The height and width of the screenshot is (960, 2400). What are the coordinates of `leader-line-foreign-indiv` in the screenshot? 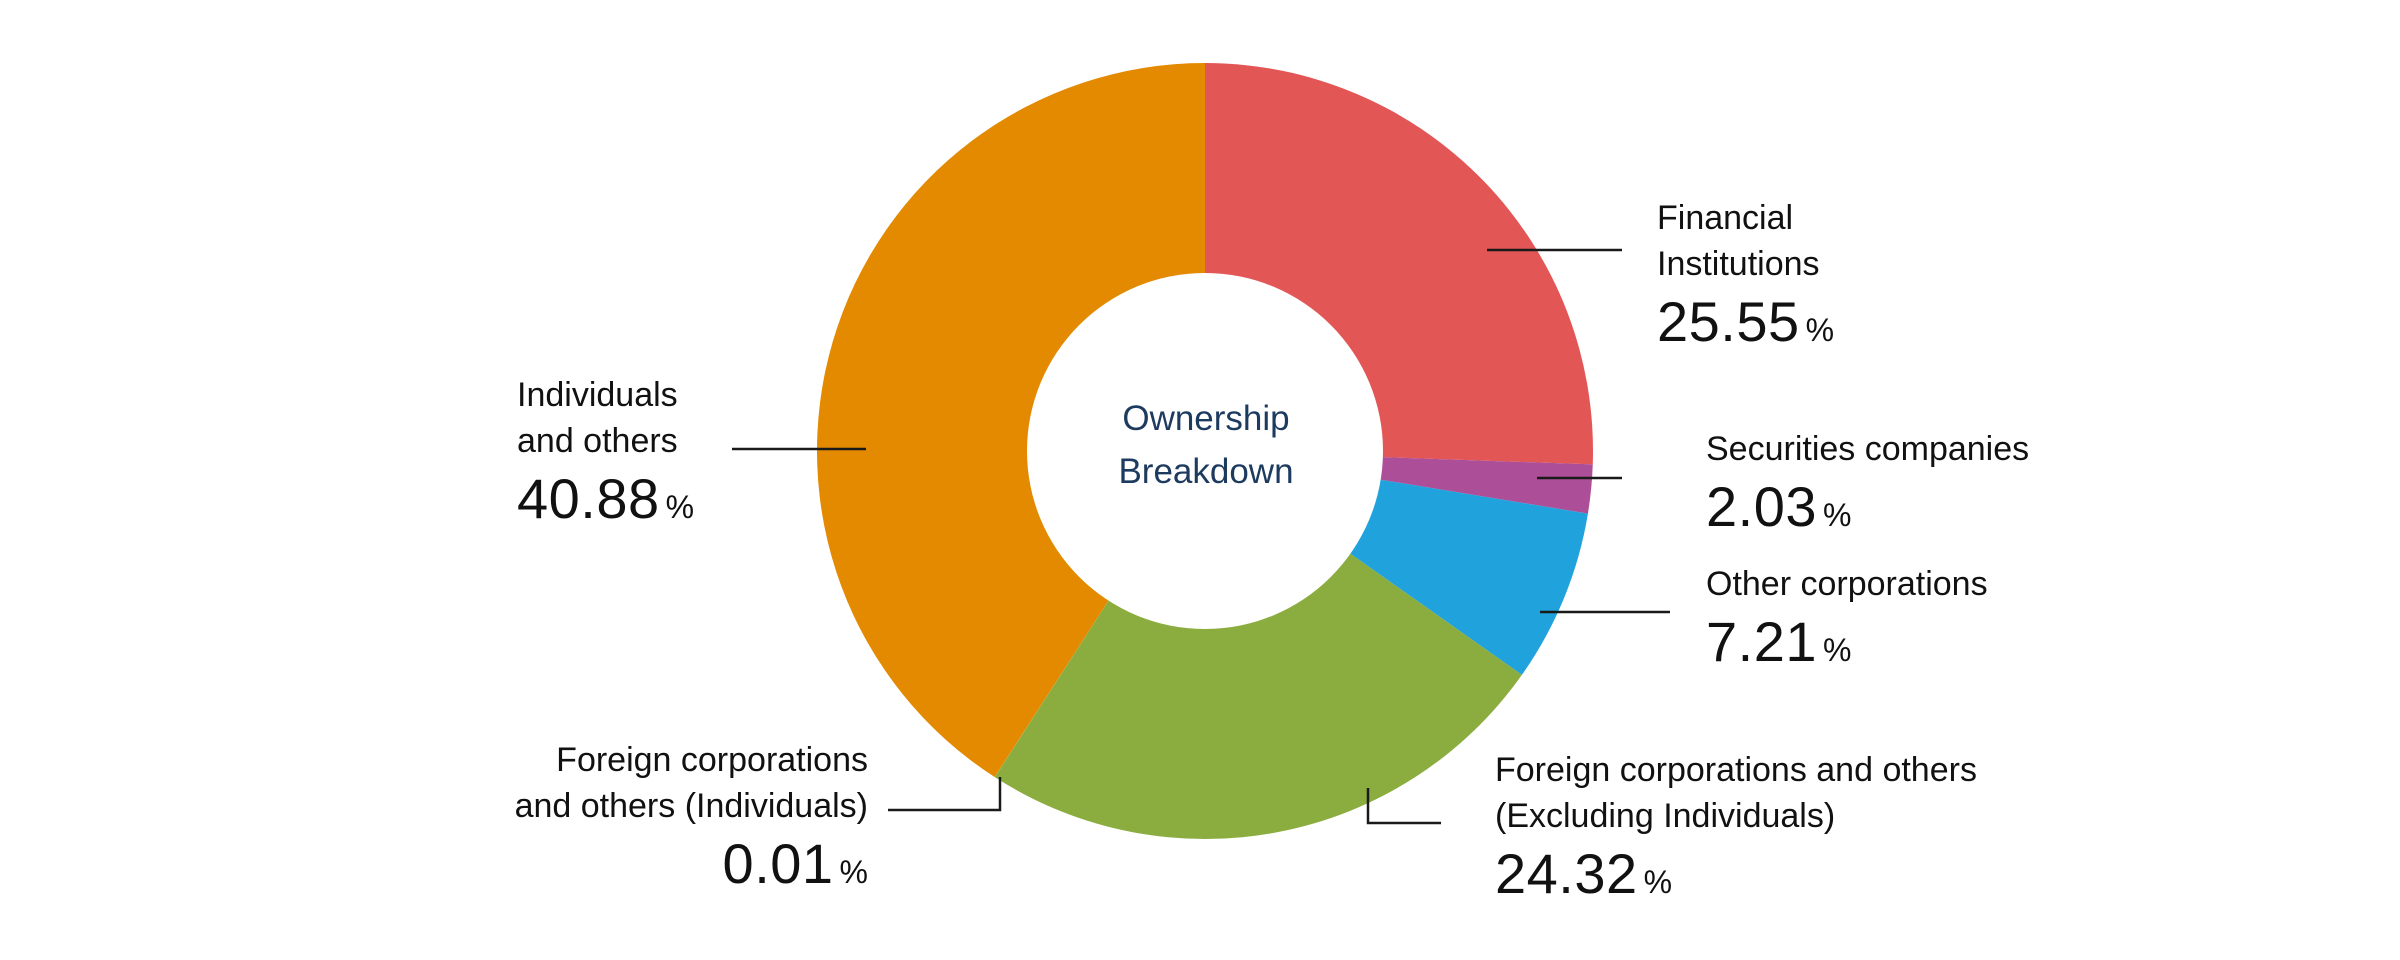 It's located at (945, 794).